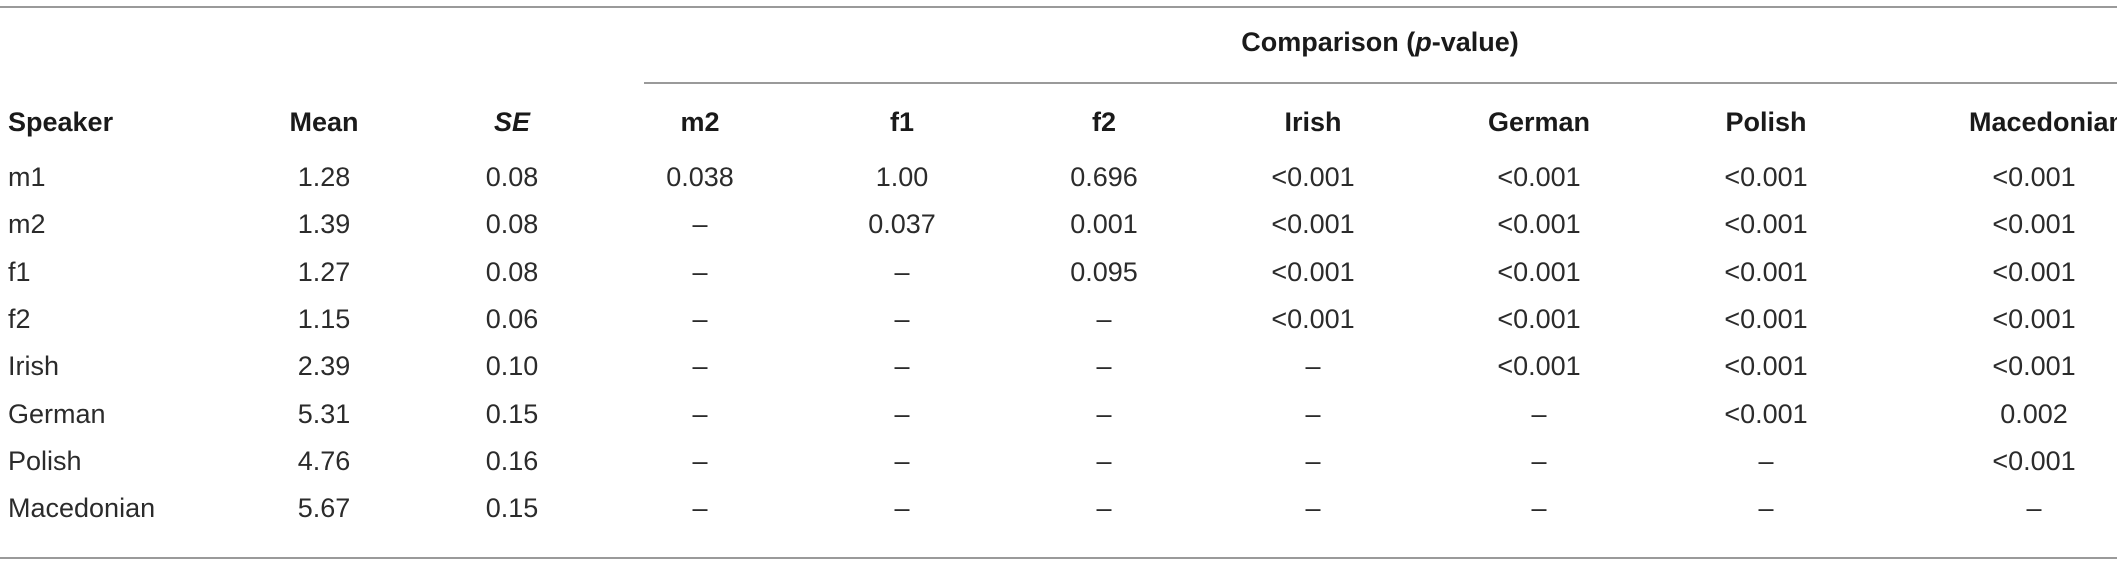 The image size is (2117, 567). Describe the element at coordinates (324, 413) in the screenshot. I see `table-cell: 5.31` at that location.